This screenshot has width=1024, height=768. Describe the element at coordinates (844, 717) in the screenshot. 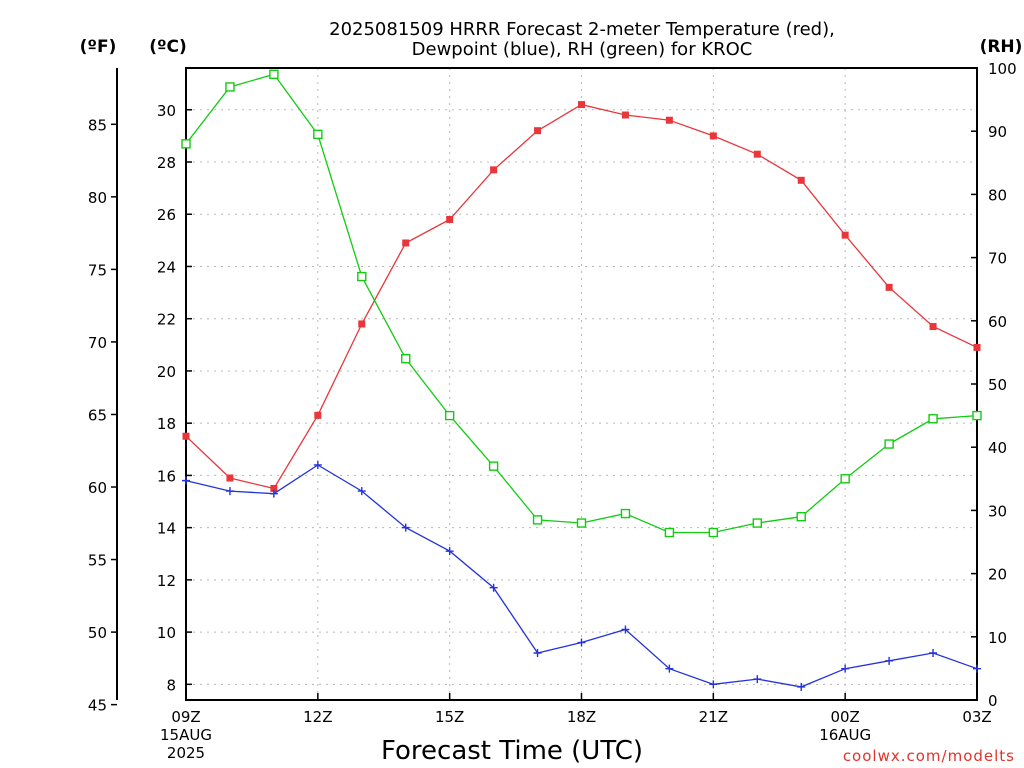

I see `x-tick-label: 00Z` at that location.